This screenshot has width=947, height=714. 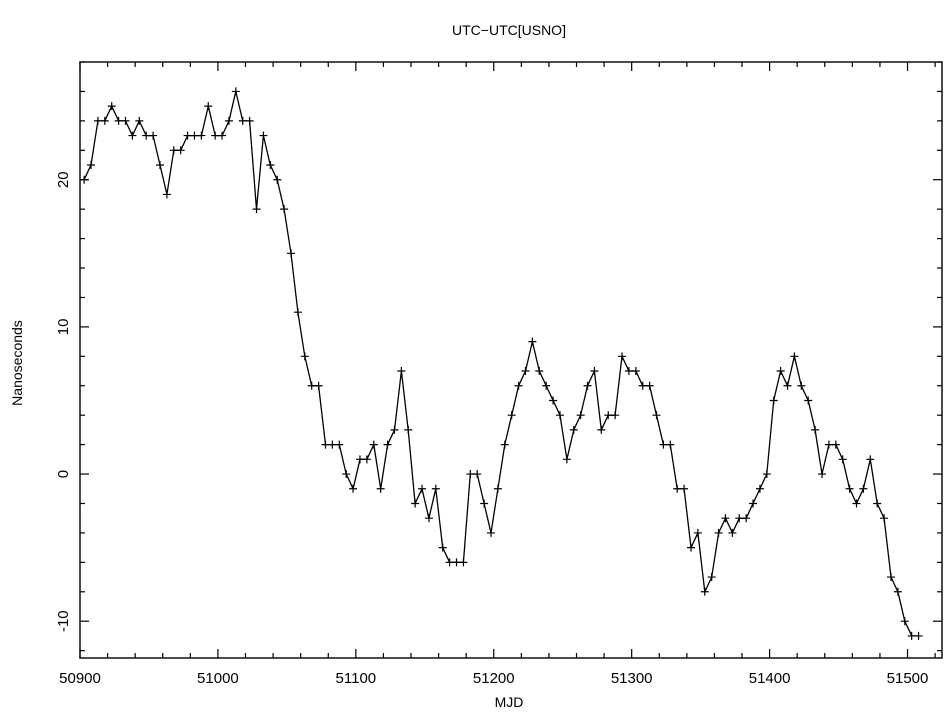 I want to click on x-tick-label: 51300, so click(x=632, y=678).